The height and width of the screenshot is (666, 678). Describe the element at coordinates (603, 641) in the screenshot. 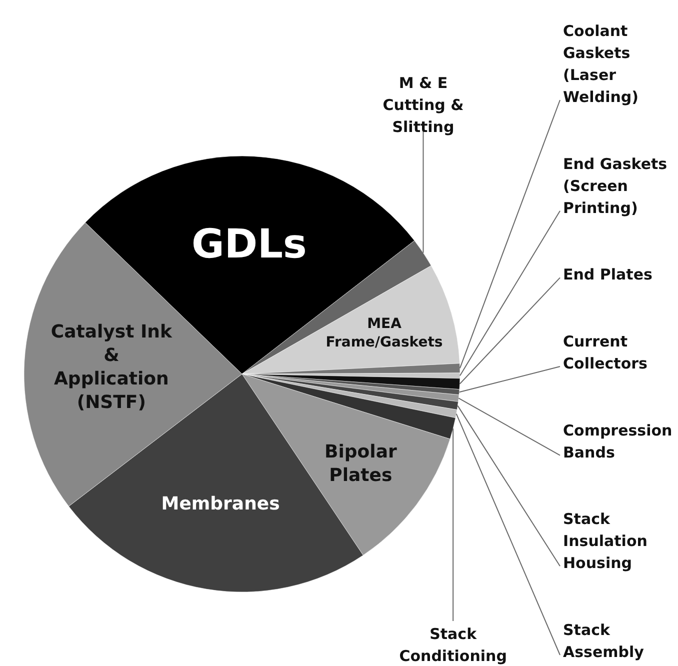

I see `slice-label: Stack Assembly` at that location.